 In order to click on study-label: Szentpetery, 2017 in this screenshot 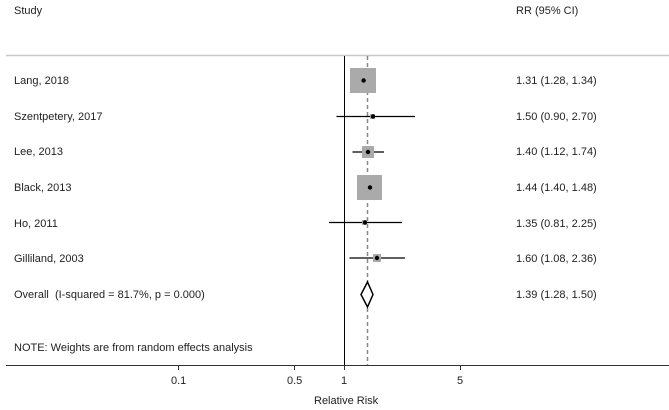, I will do `click(58, 117)`.